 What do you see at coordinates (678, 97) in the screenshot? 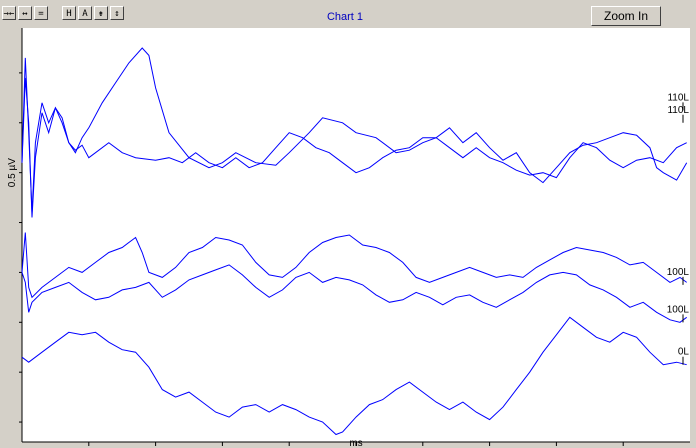
I see `series-label-0: 110L` at bounding box center [678, 97].